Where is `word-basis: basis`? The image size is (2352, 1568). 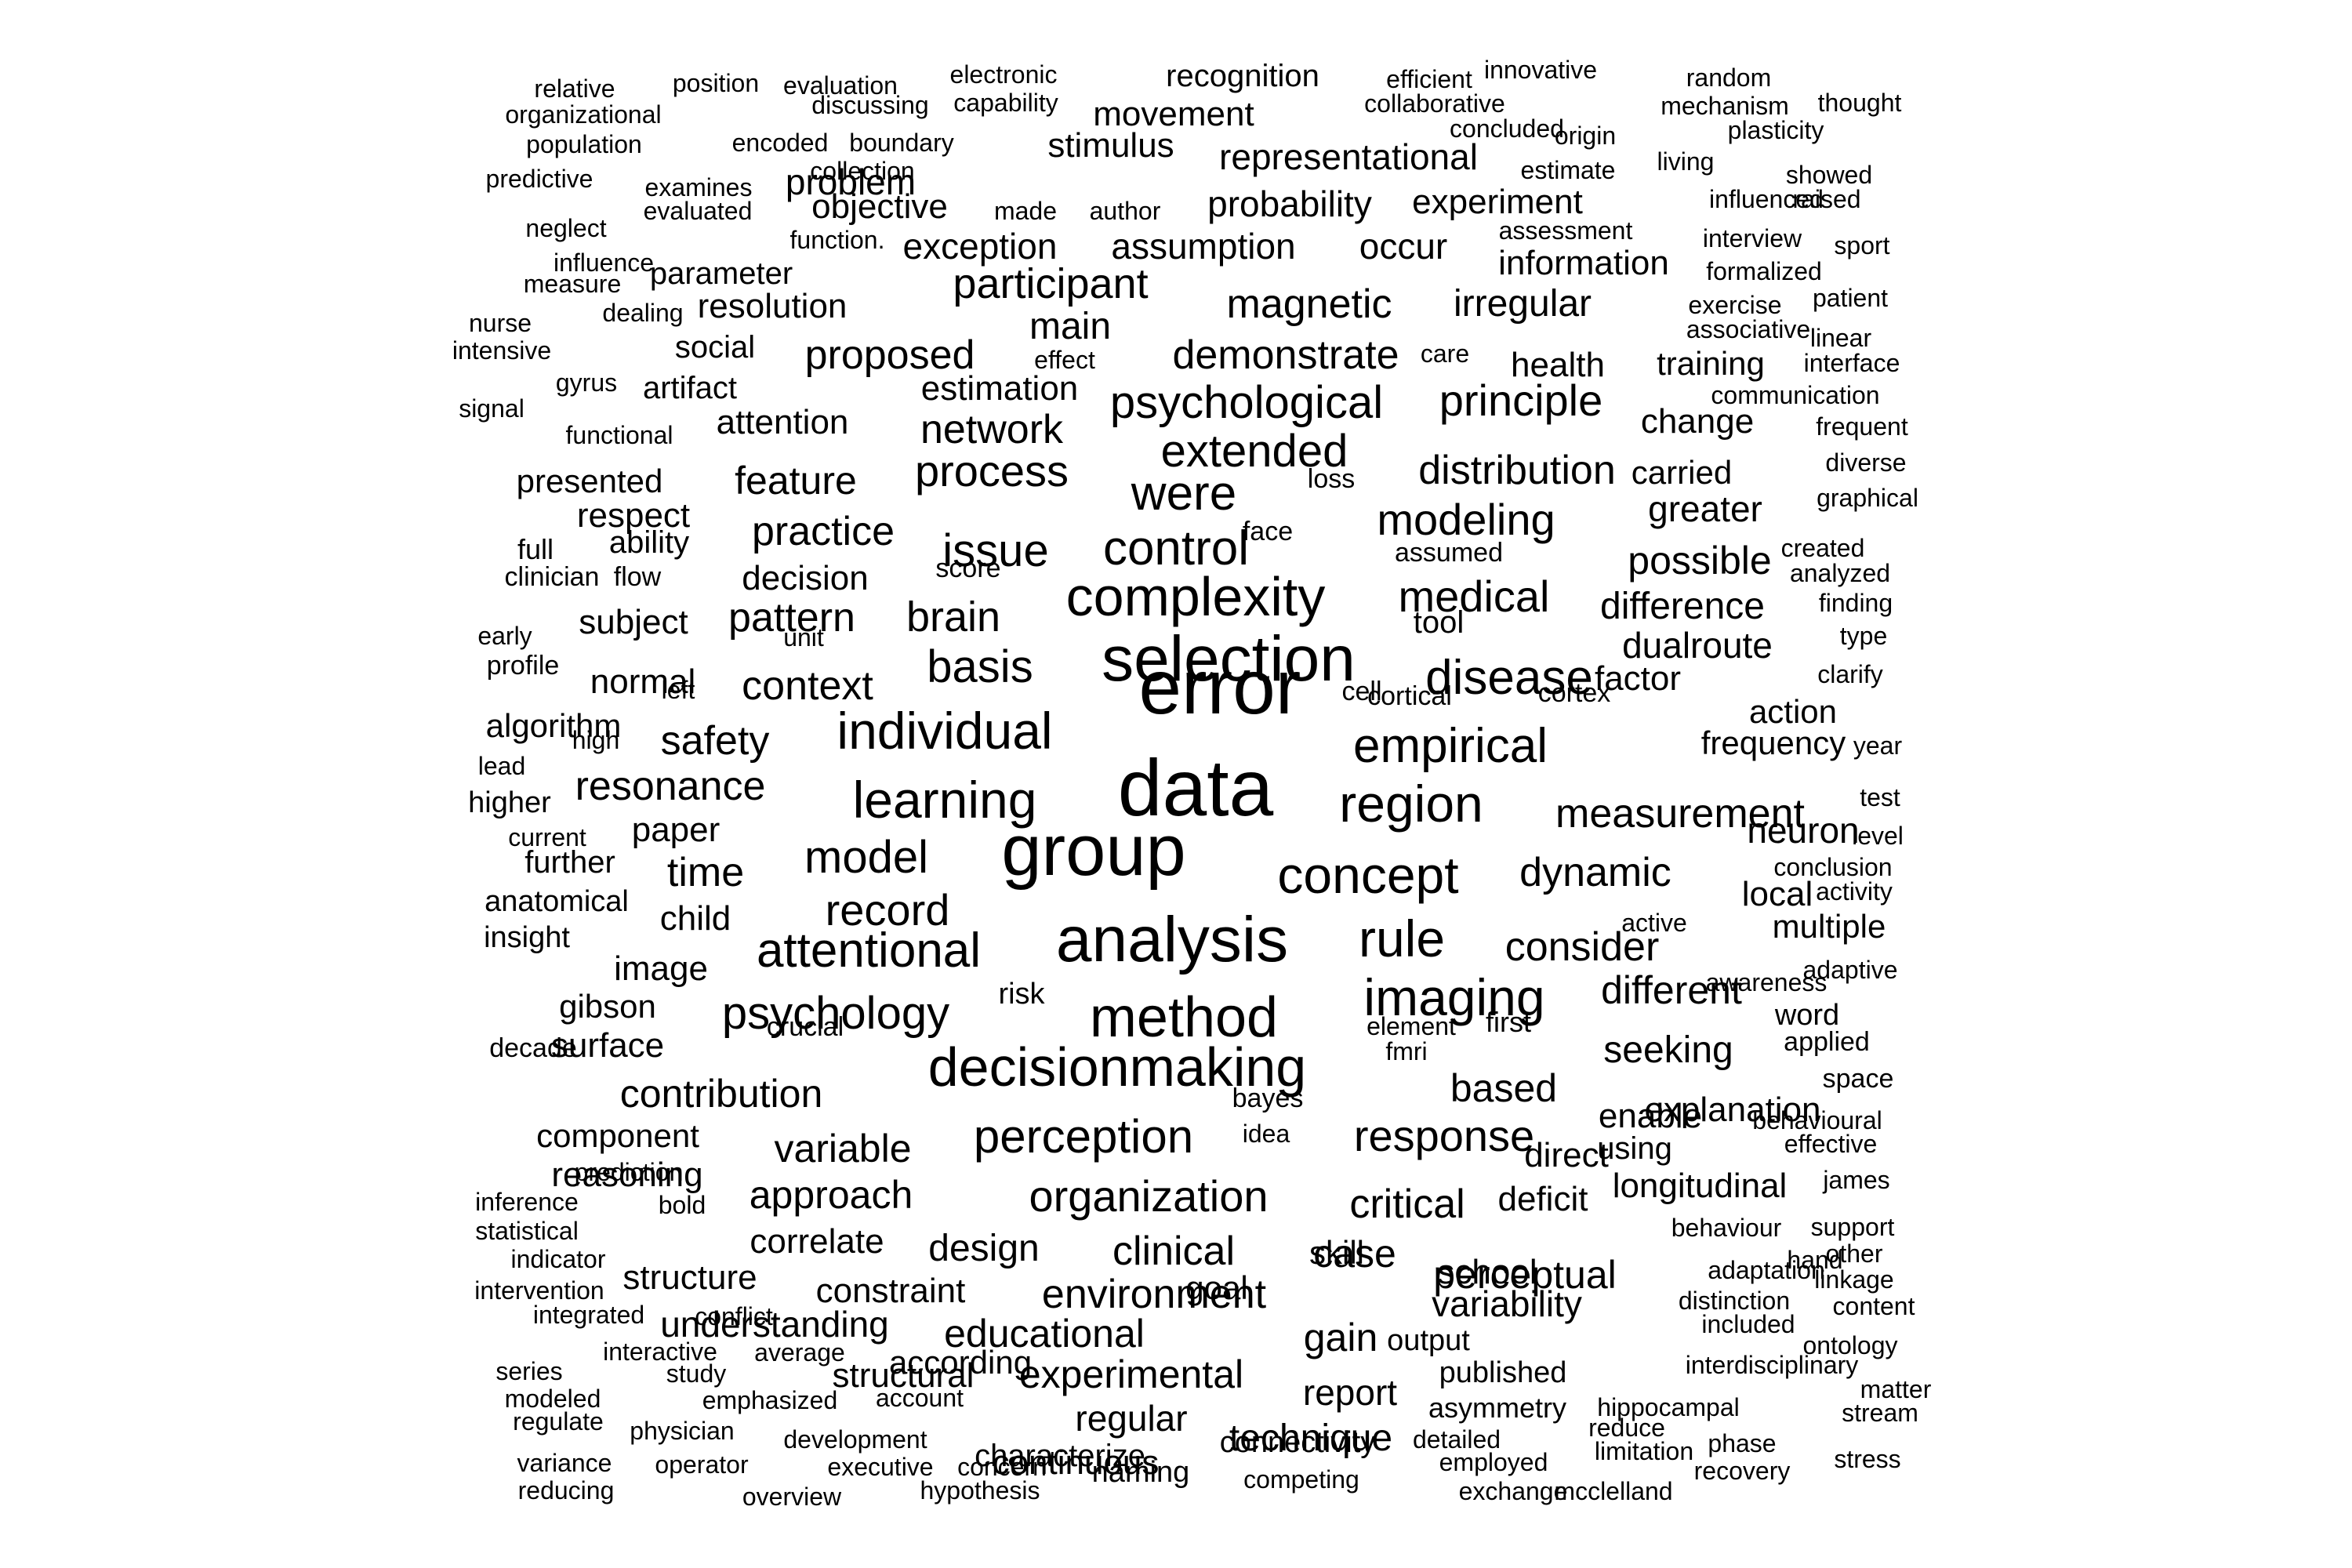
word-basis: basis is located at coordinates (980, 666).